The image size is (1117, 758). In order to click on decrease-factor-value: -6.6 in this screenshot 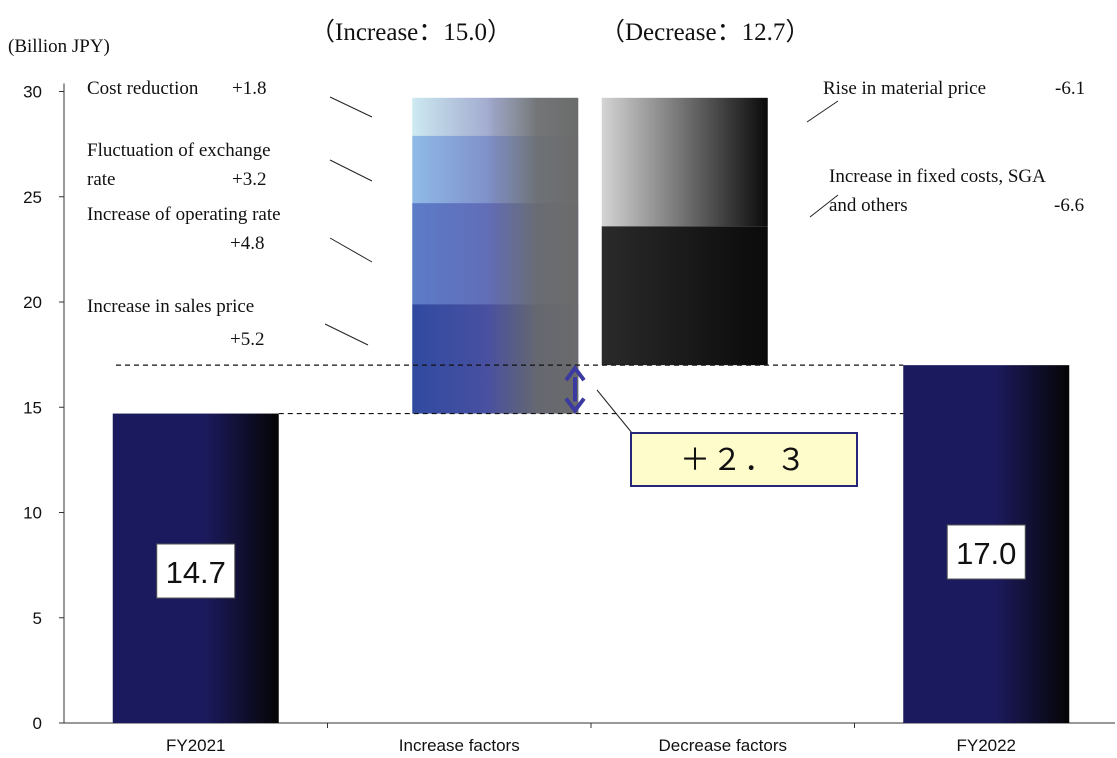, I will do `click(1069, 205)`.